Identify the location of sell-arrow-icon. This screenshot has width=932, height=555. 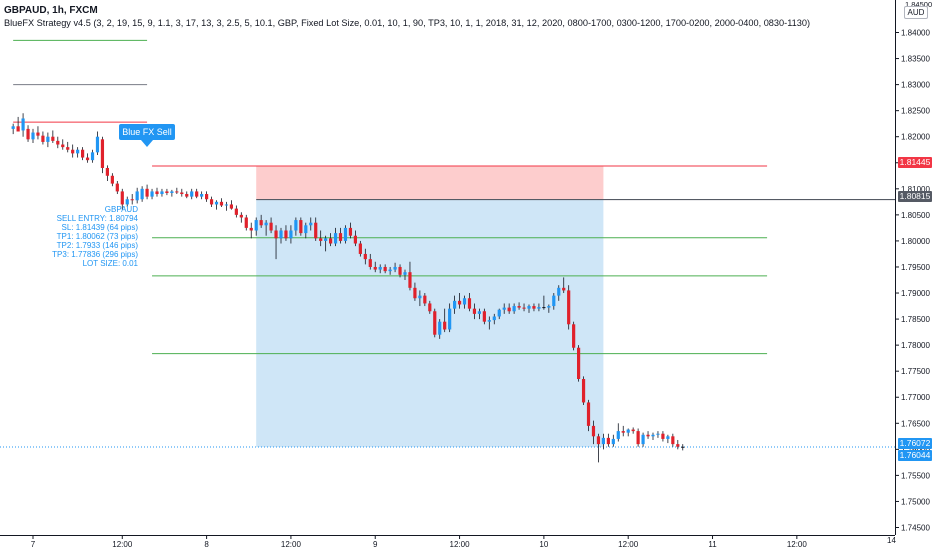
(147, 143).